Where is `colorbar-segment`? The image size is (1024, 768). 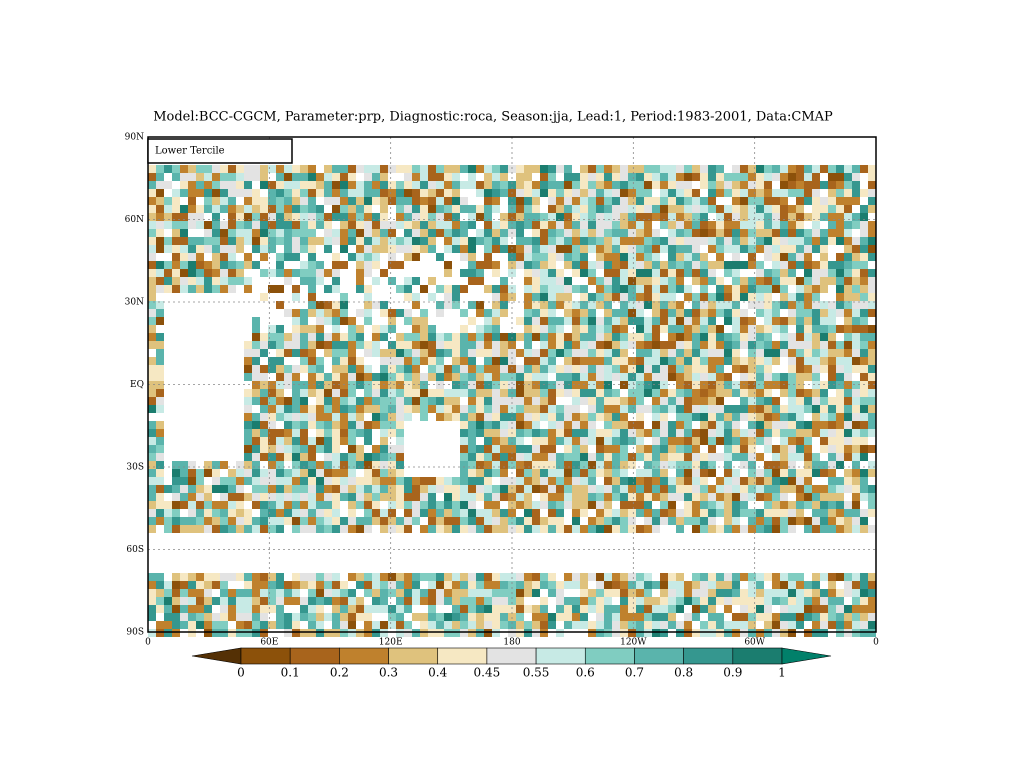 colorbar-segment is located at coordinates (462, 656).